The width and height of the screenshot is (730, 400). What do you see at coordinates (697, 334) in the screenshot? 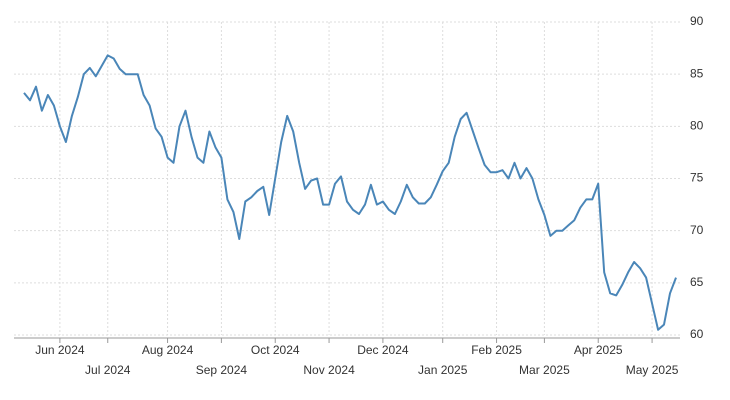
I see `y-tick-label: 60` at bounding box center [697, 334].